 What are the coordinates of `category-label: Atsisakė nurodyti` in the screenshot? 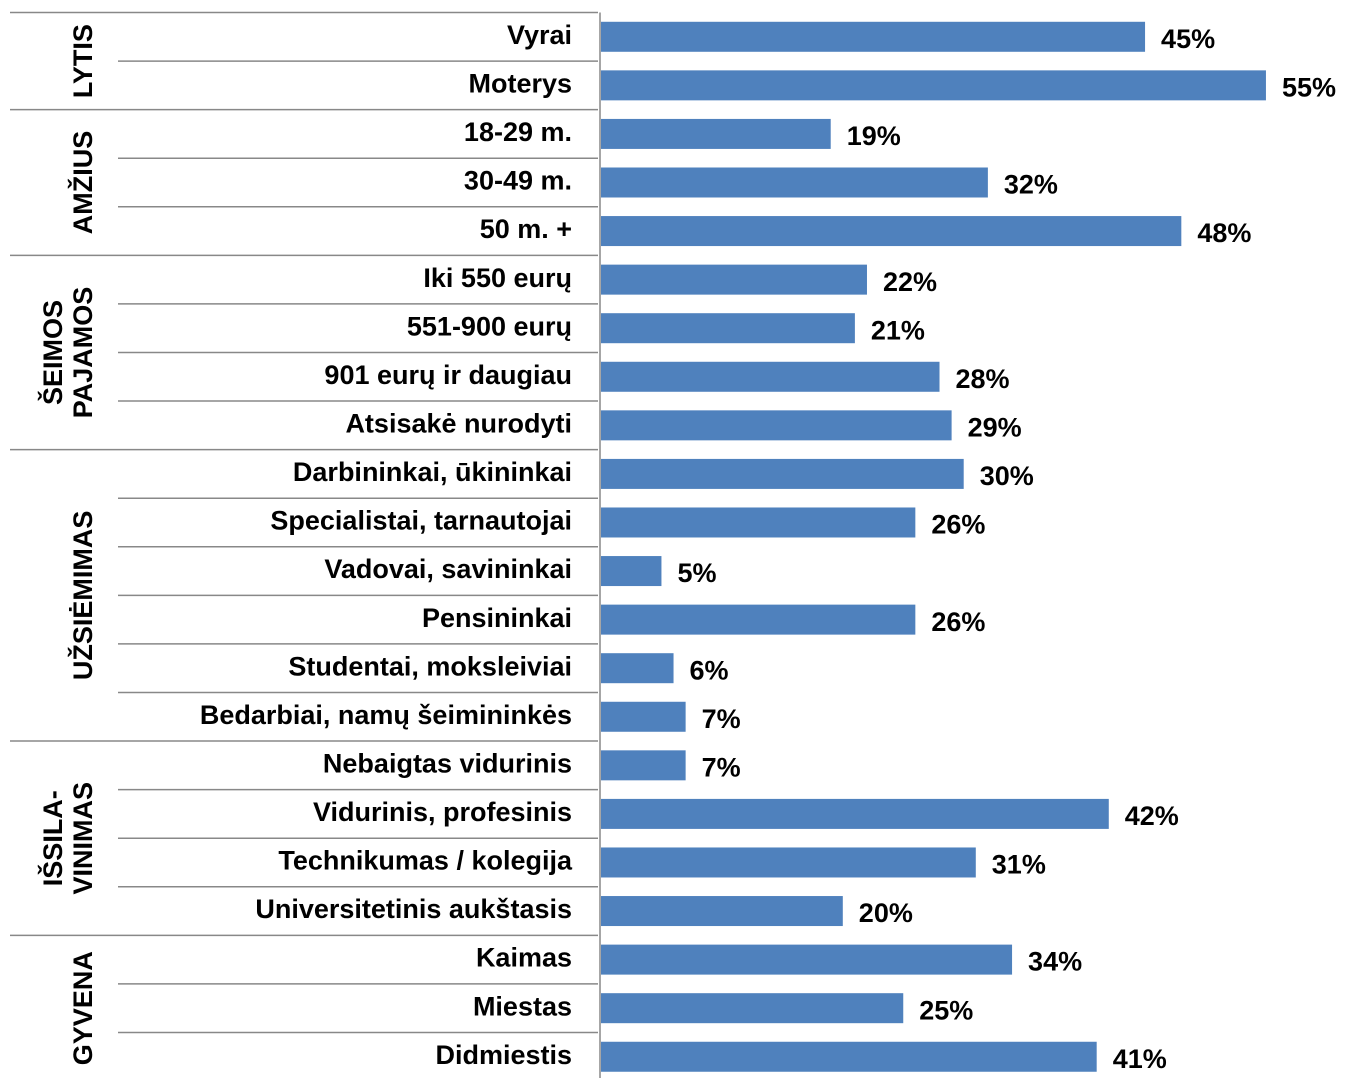 It's located at (458, 423).